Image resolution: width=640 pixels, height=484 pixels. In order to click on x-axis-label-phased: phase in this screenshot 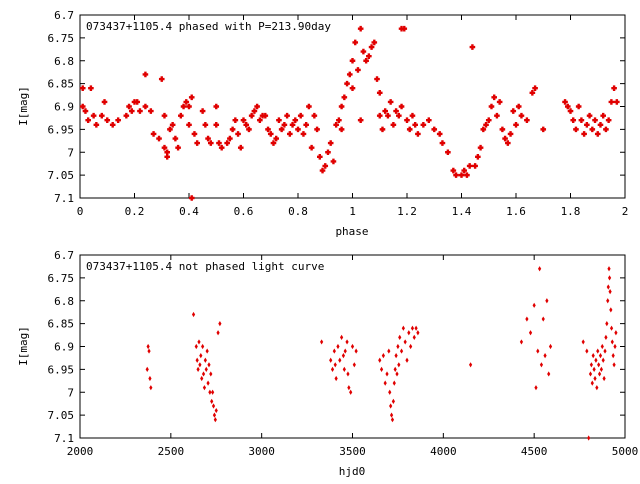, I will do `click(351, 231)`.